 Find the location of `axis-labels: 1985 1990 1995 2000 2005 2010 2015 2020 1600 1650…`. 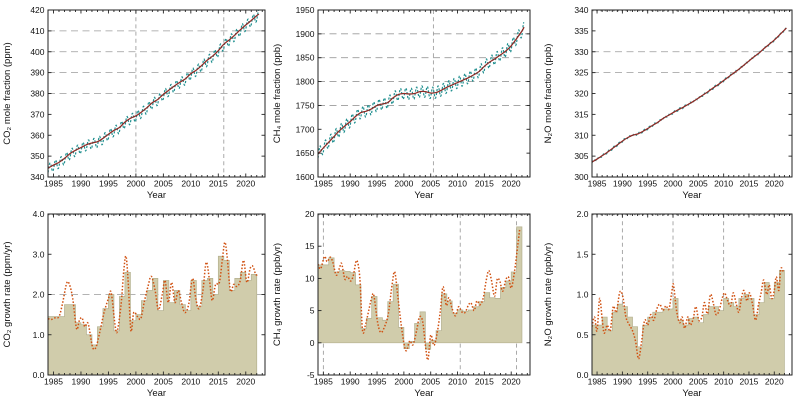

axis-labels: 1985 1990 1995 2000 2005 2010 2015 2020 1600 1650… is located at coordinates (408, 97).